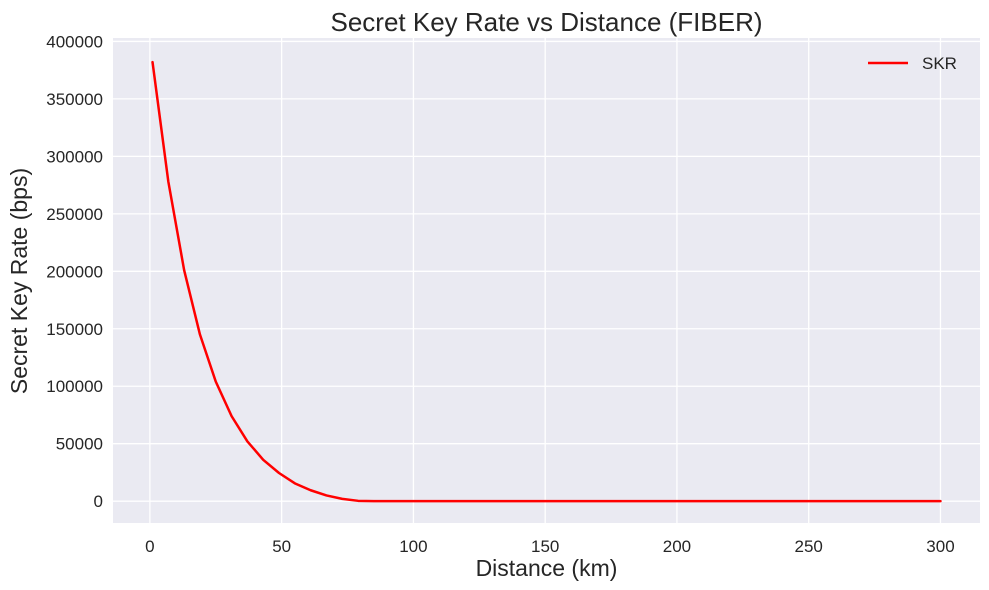 Image resolution: width=989 pixels, height=590 pixels. I want to click on y-tick-label: 0, so click(98, 501).